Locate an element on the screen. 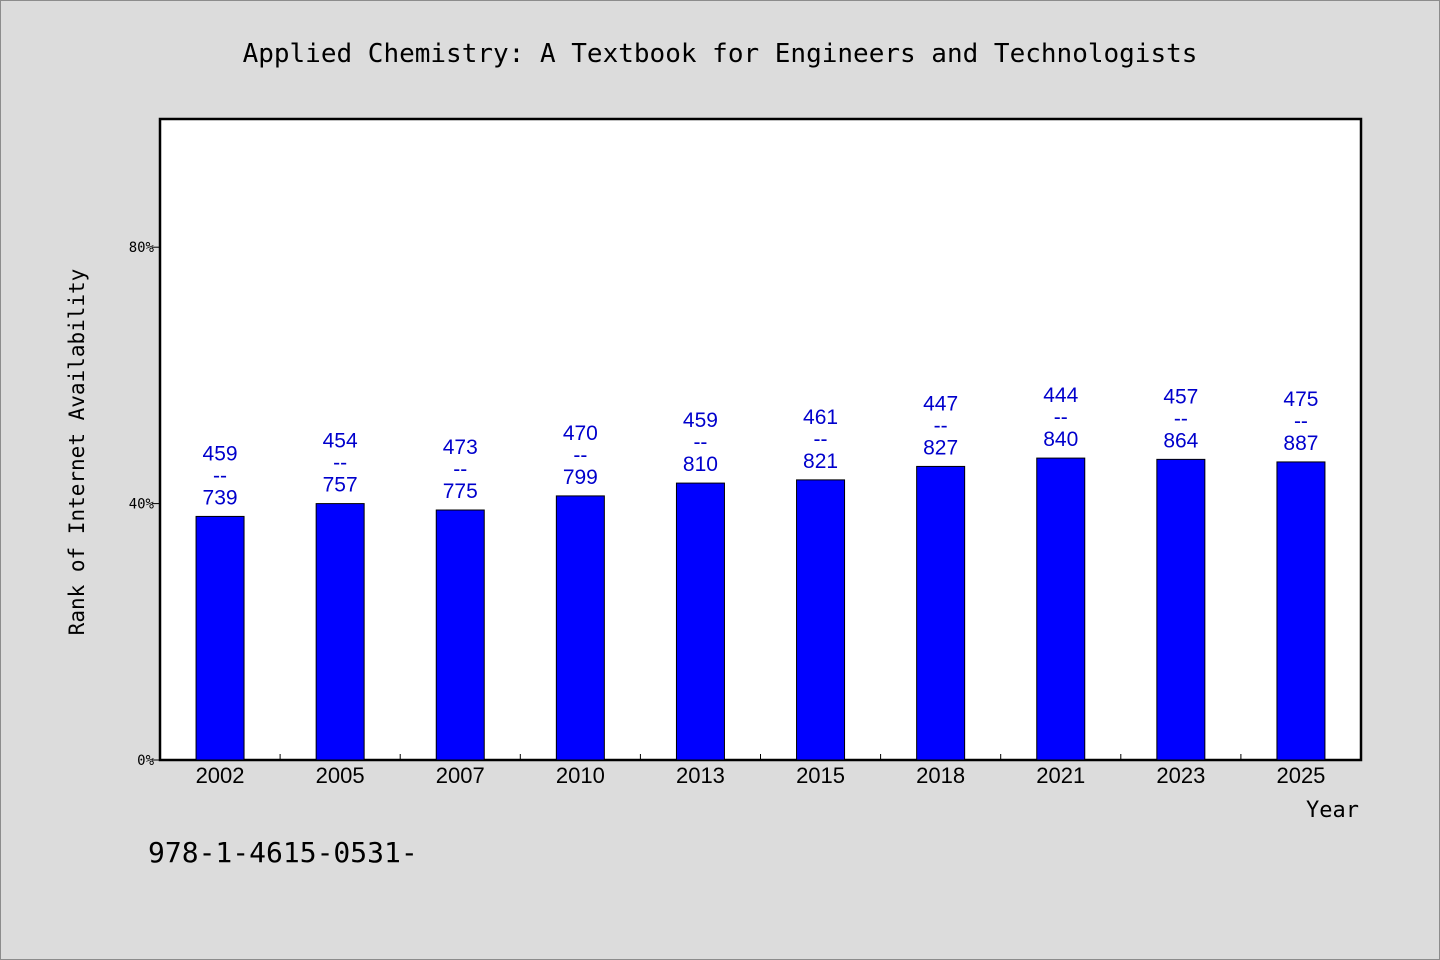  data-label: 757 is located at coordinates (340, 485).